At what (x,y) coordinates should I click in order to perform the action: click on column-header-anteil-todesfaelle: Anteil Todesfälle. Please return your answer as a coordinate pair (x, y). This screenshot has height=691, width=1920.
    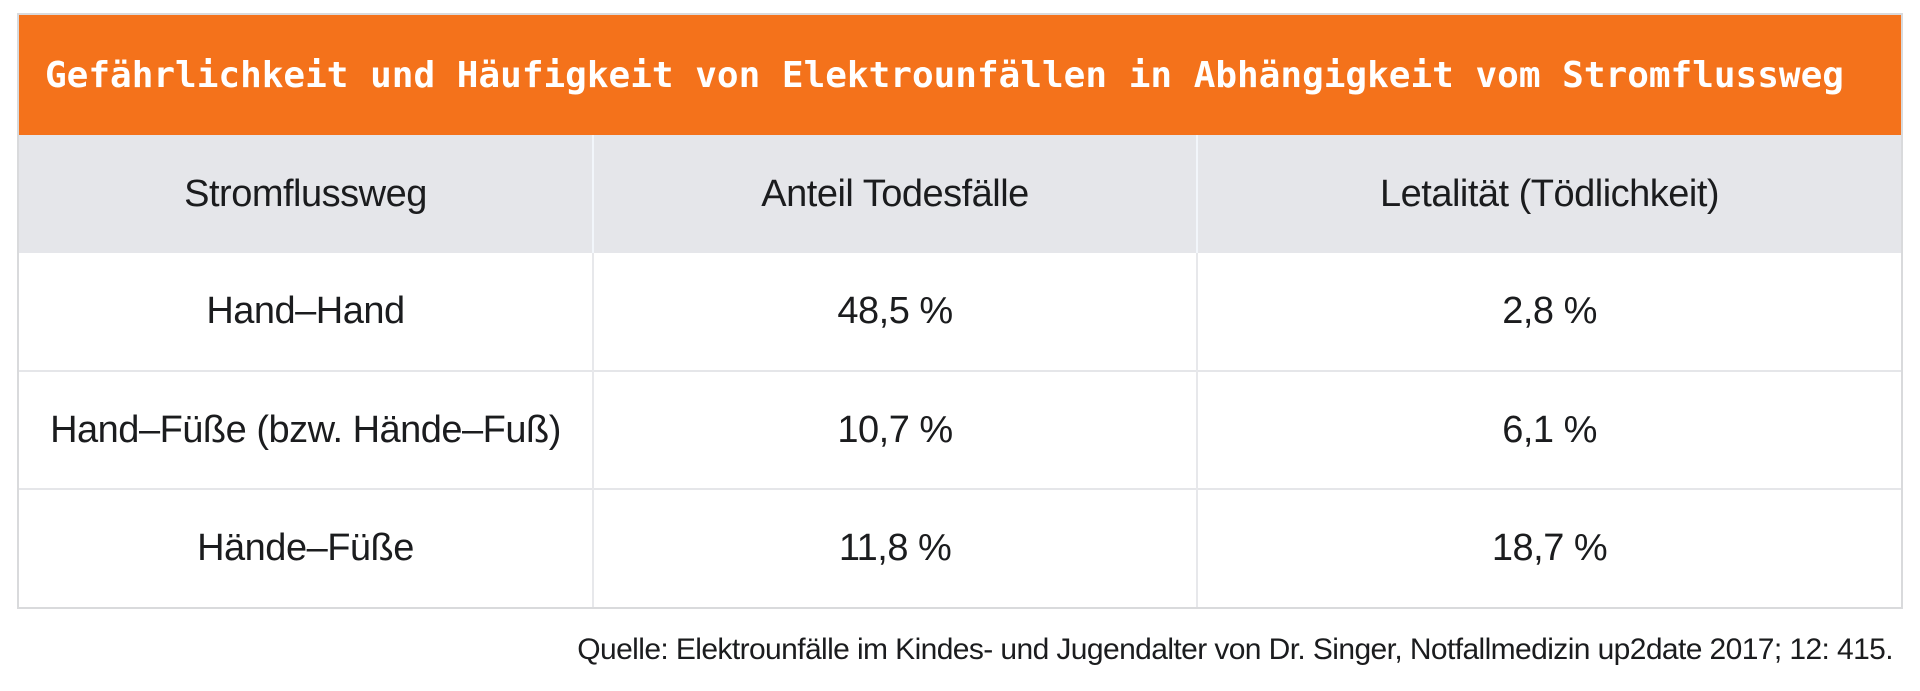
    Looking at the image, I should click on (894, 194).